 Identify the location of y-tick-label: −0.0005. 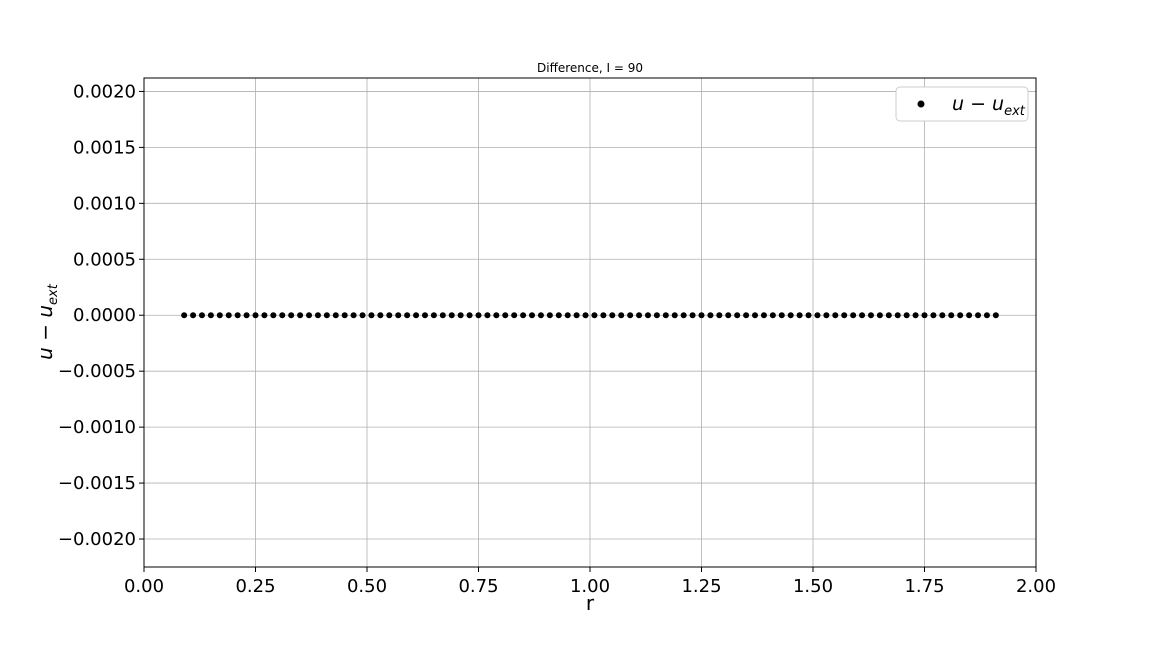
(97, 371).